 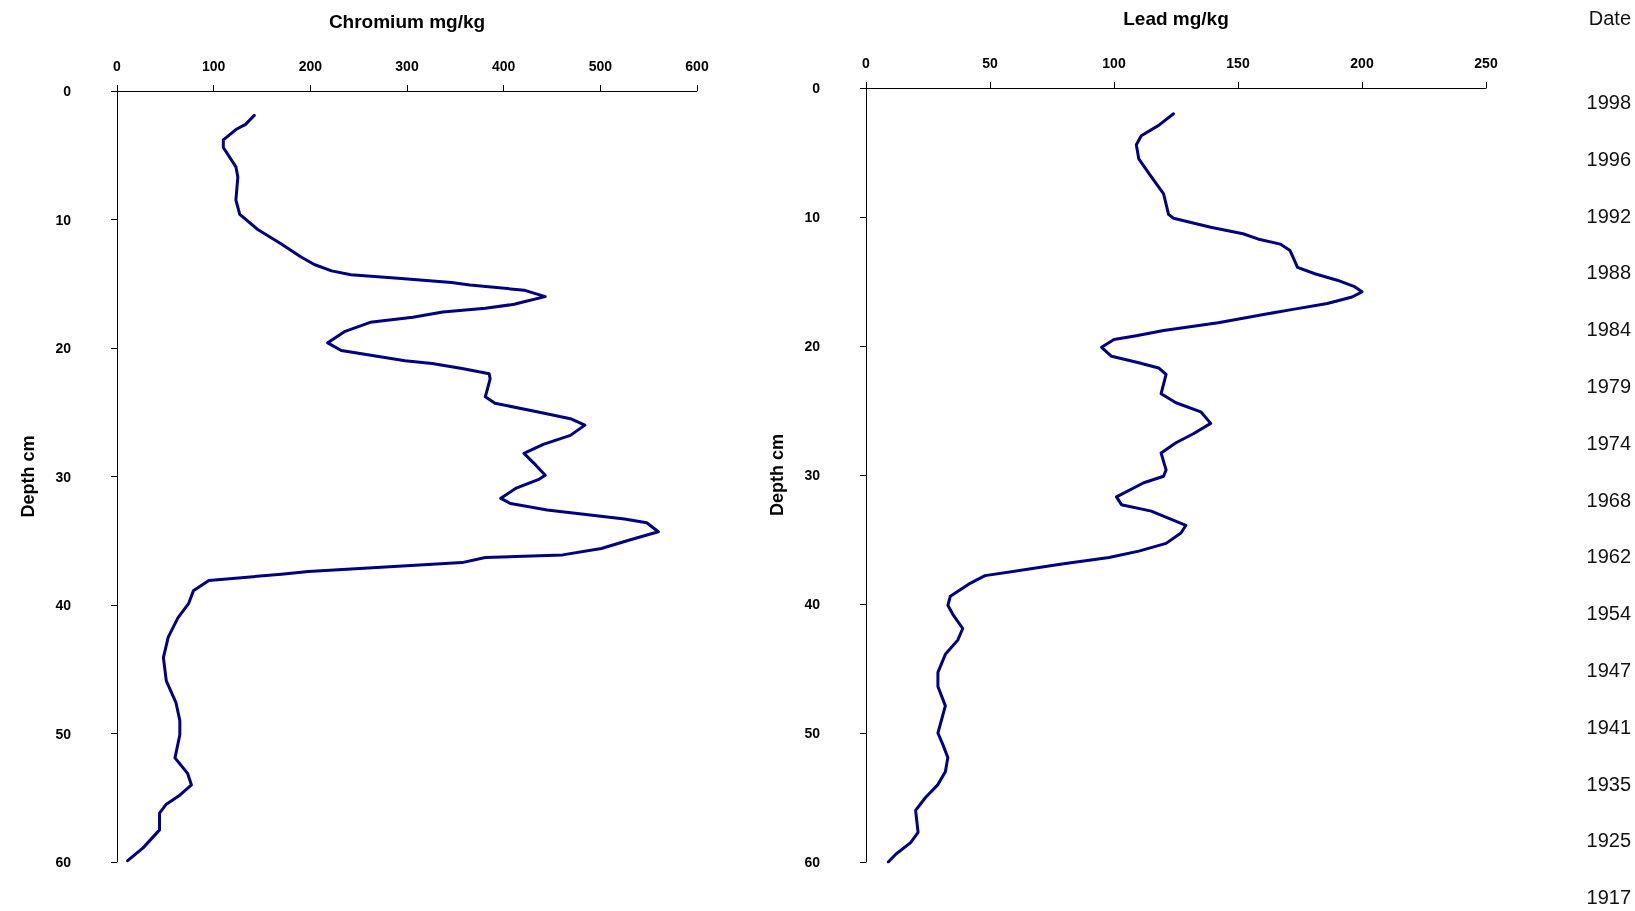 I want to click on text: 1962, so click(x=1609, y=556).